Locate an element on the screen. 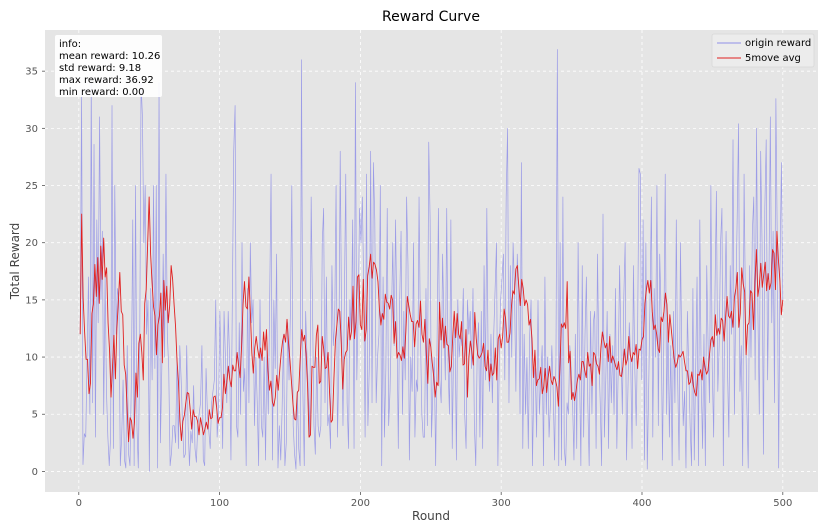  info-box-background is located at coordinates (108, 66).